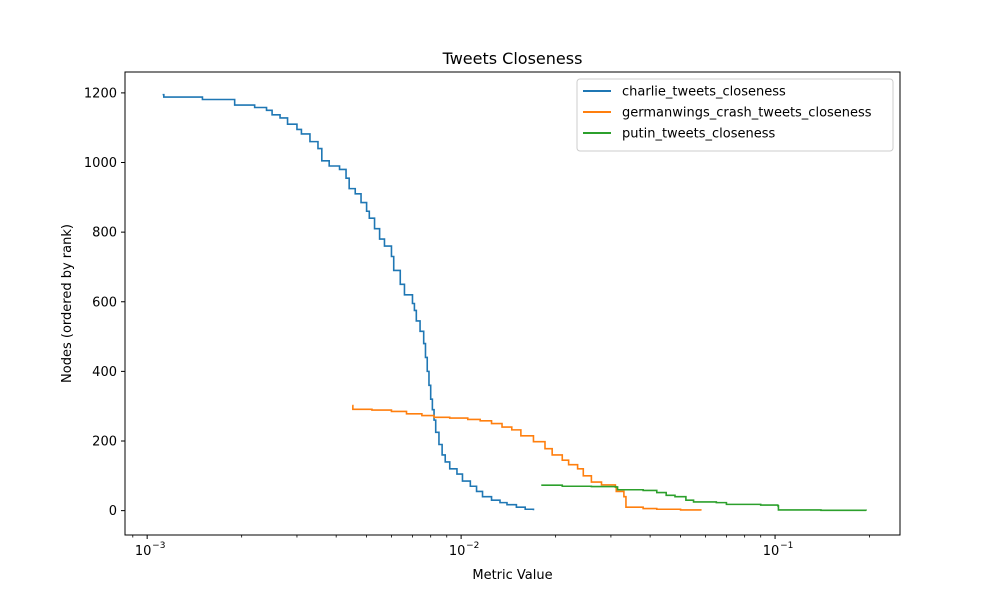 This screenshot has width=1000, height=600. I want to click on legend-label: charlie_tweets_closeness, so click(704, 92).